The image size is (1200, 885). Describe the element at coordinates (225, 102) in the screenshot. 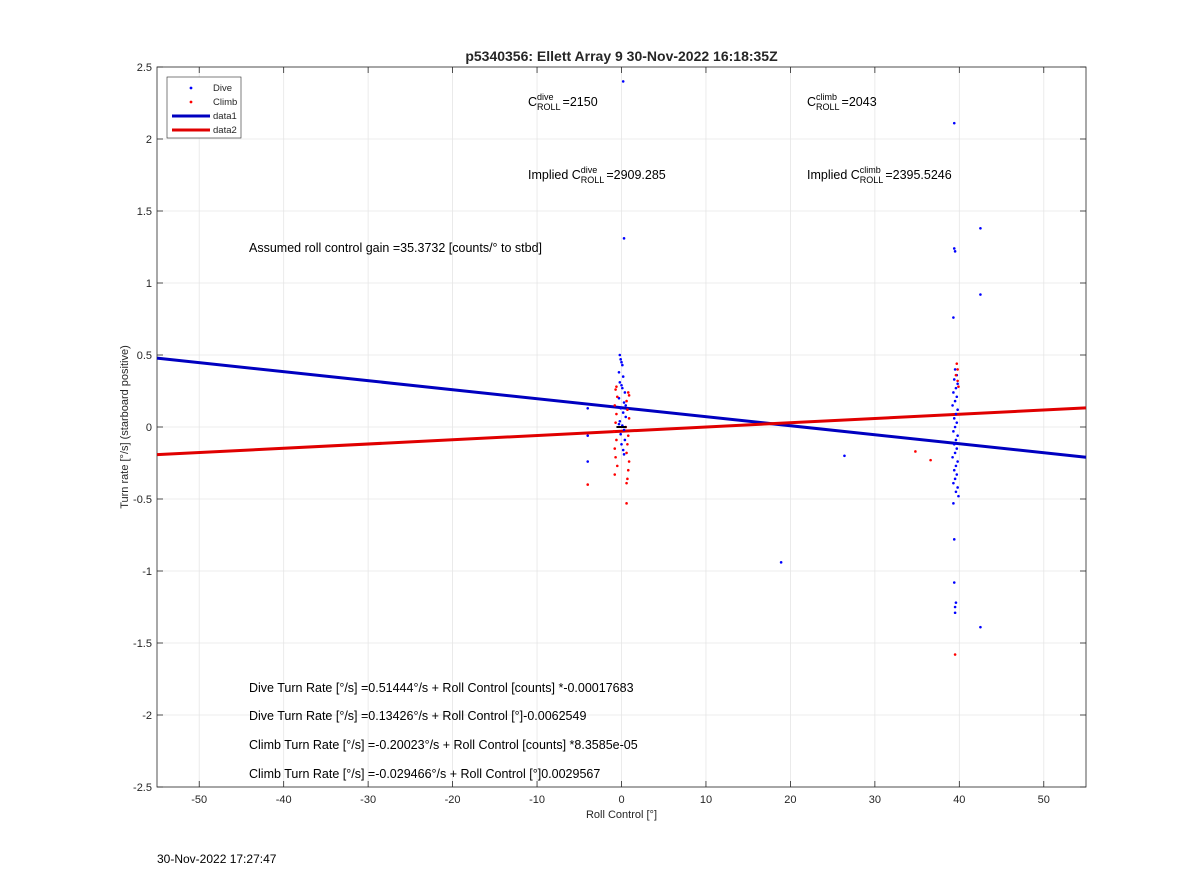

I see `legend-climb-label: Climb` at that location.